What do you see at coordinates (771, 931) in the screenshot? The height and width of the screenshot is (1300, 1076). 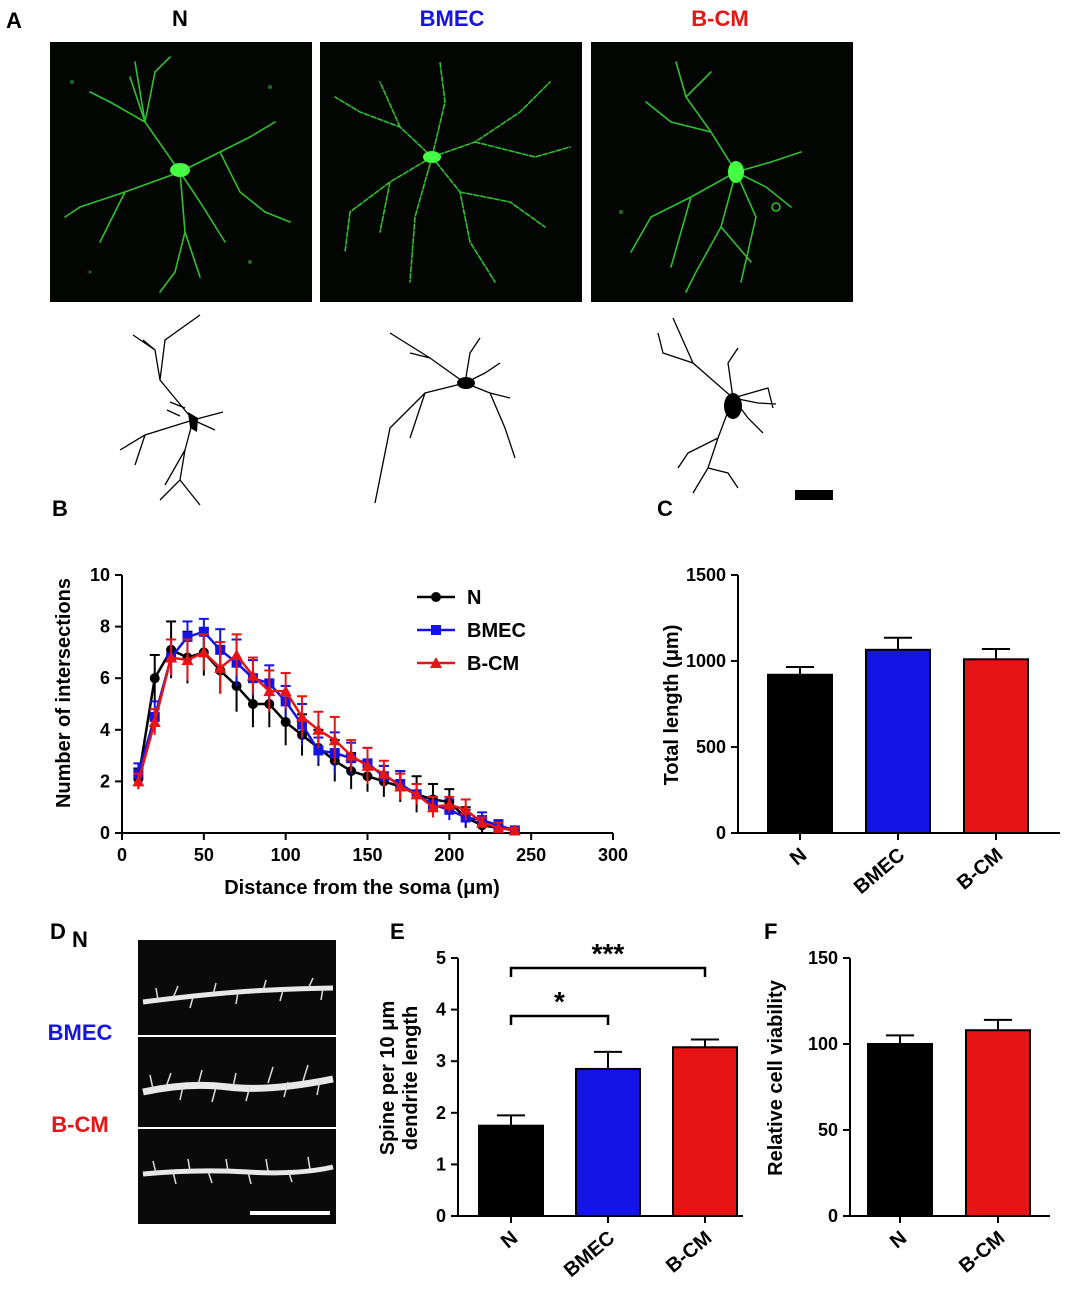 I see `panel-letter-f: F` at bounding box center [771, 931].